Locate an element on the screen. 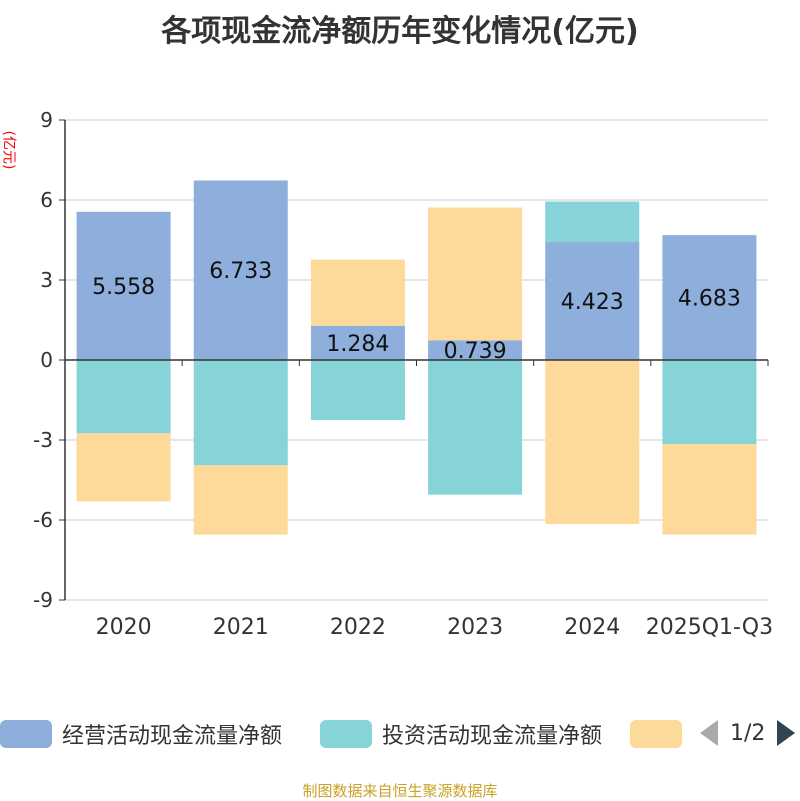 This screenshot has width=800, height=801. x-tick-label: 2021 is located at coordinates (241, 627).